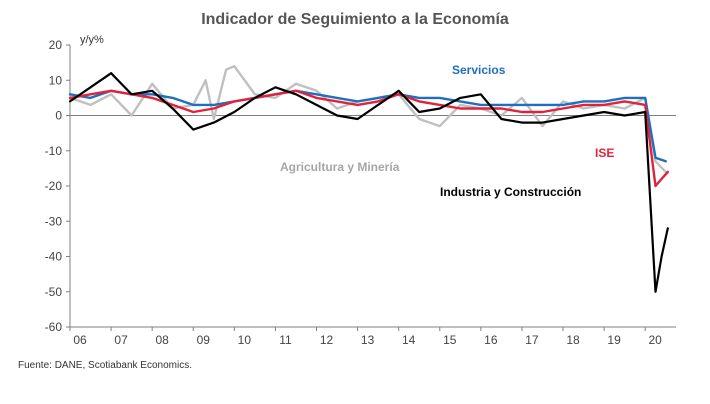 The image size is (710, 404). What do you see at coordinates (656, 340) in the screenshot?
I see `x-tick-label: 20` at bounding box center [656, 340].